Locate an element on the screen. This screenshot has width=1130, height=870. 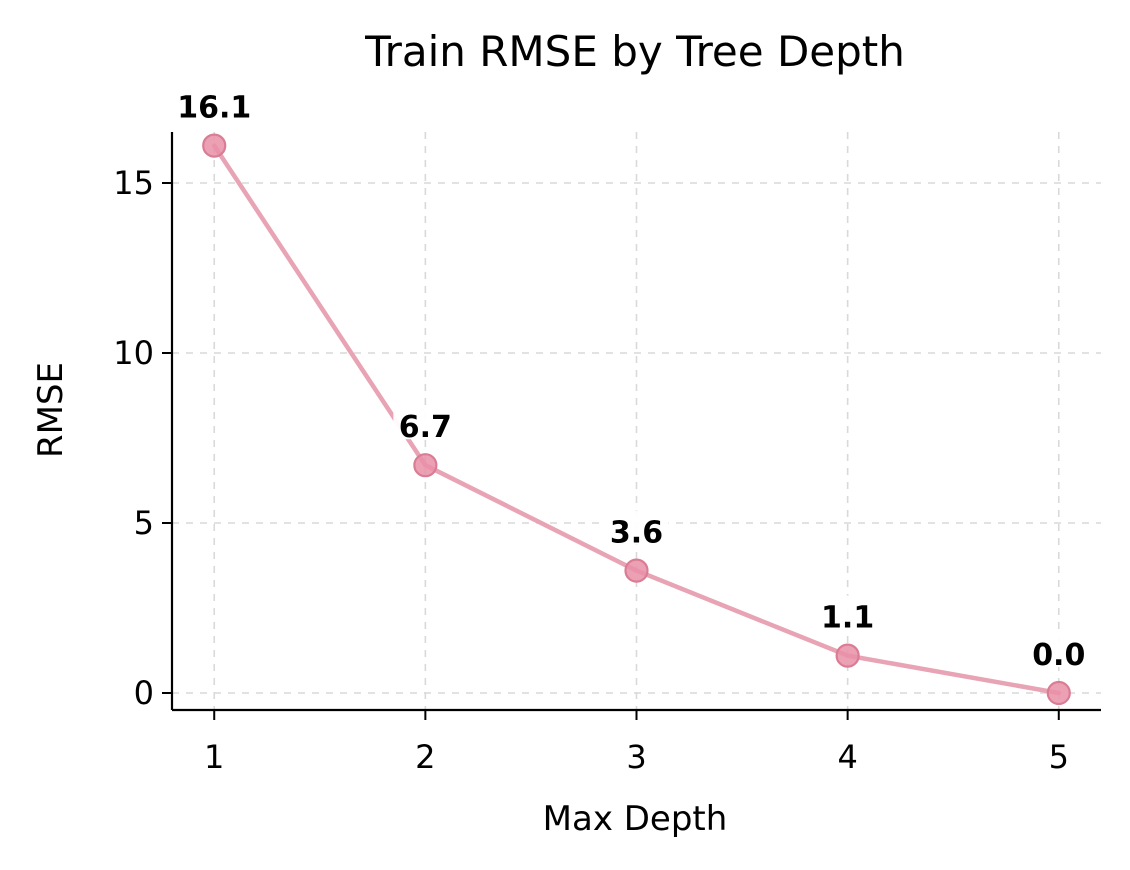
y-tick-label-4: 15 is located at coordinates (133, 183).